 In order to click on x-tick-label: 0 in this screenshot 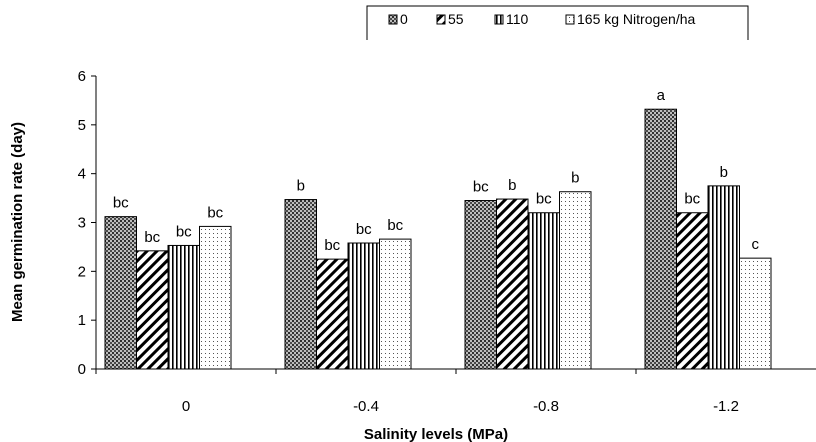, I will do `click(186, 406)`.